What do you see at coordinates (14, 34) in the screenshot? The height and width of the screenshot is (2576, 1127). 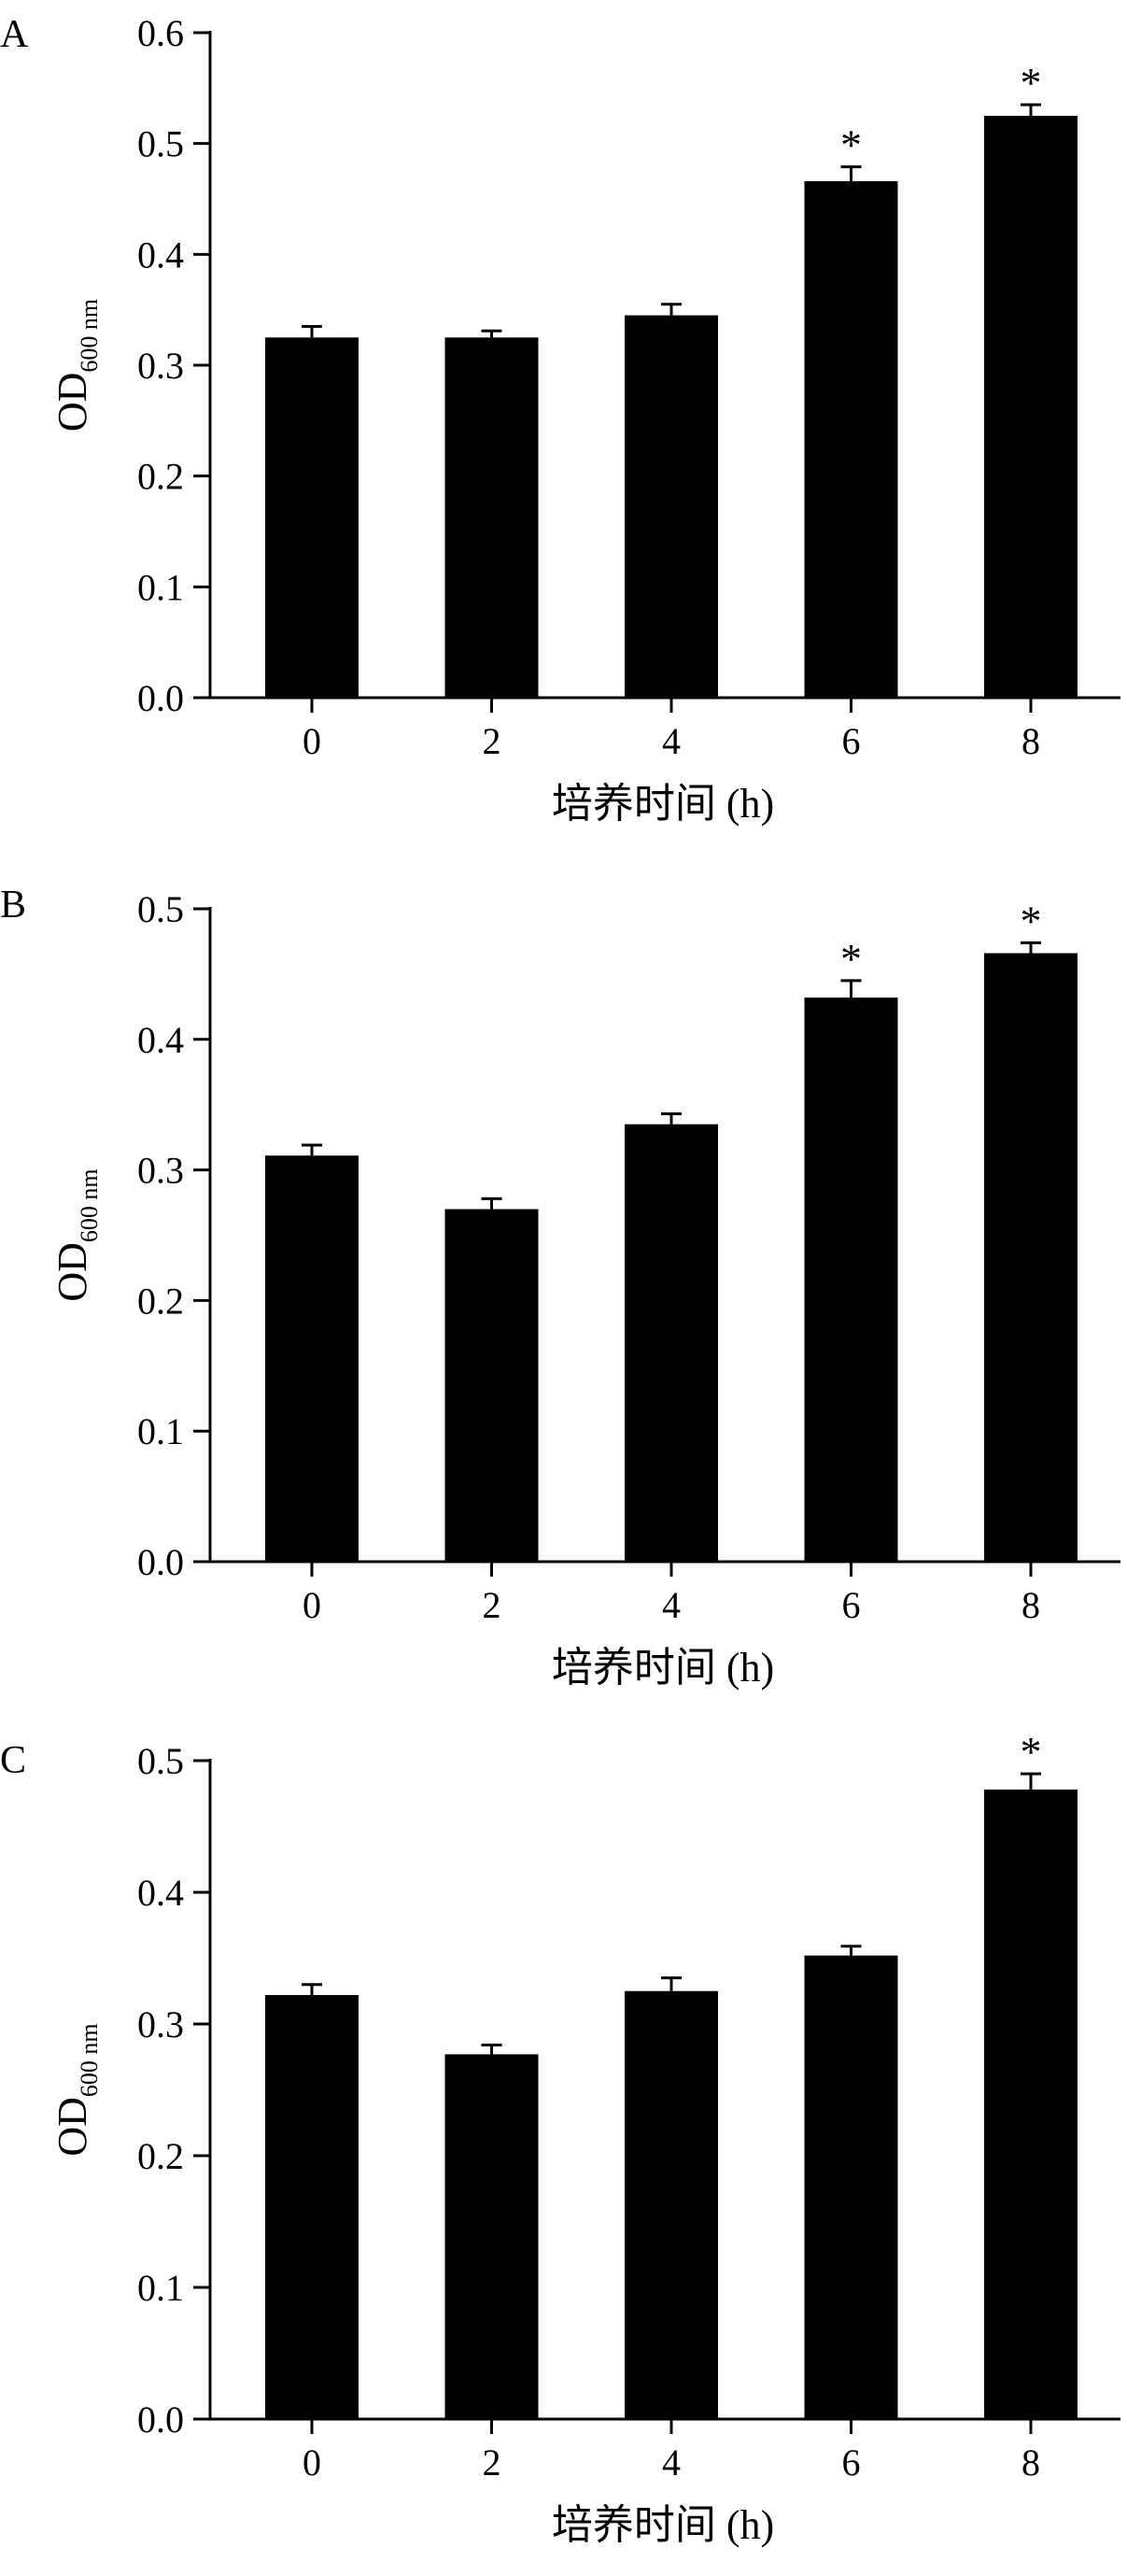 I see `panel-label: A` at bounding box center [14, 34].